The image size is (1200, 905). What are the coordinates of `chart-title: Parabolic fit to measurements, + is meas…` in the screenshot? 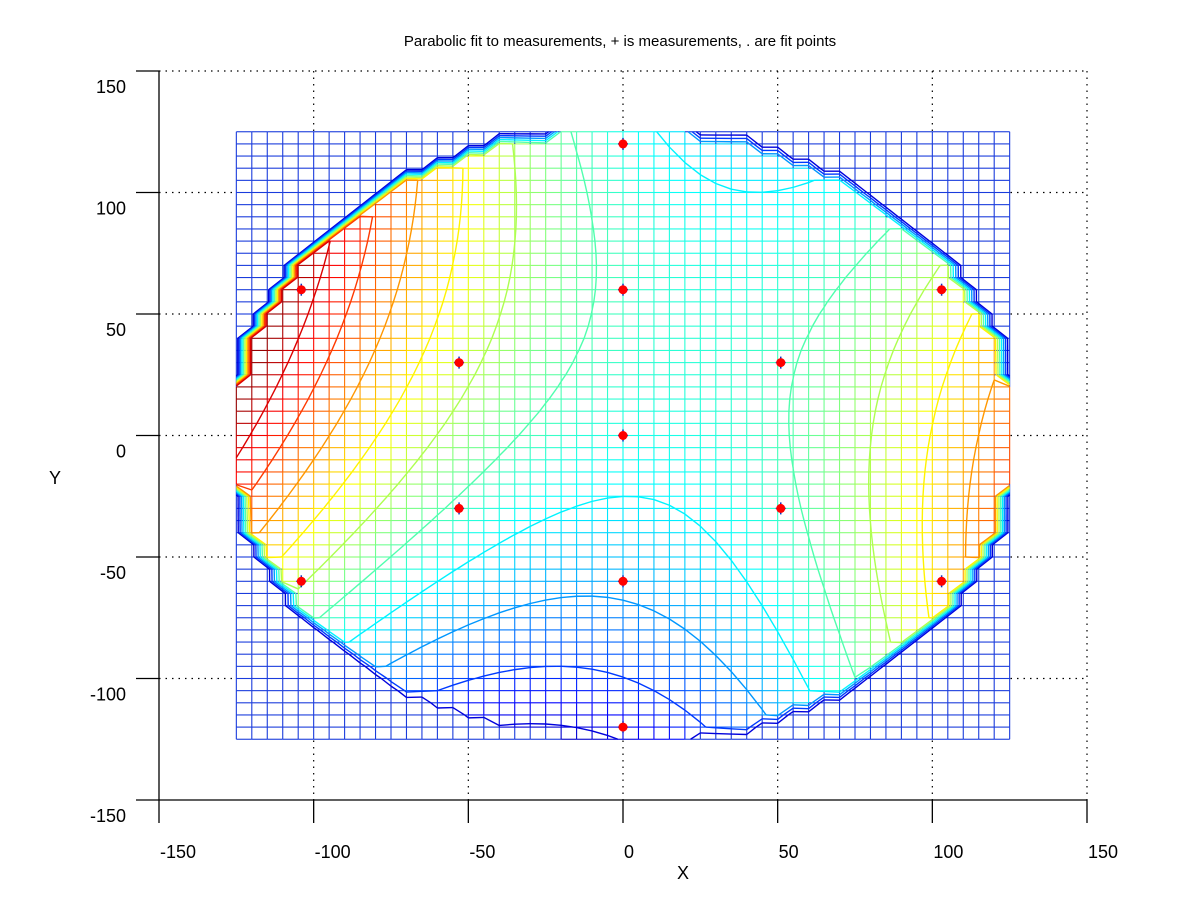 It's located at (620, 41).